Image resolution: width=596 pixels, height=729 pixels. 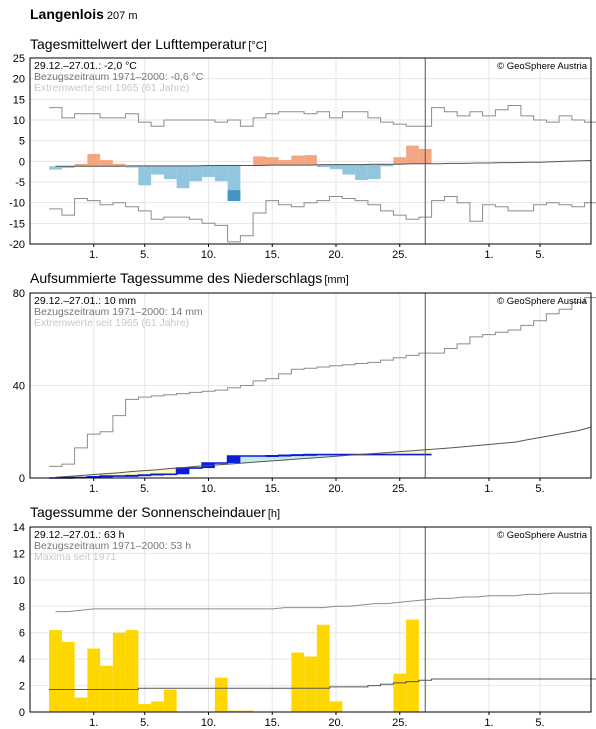 I want to click on info-reference-period: Bezugszeitraum 1971–2000: 53 h, so click(x=112, y=546).